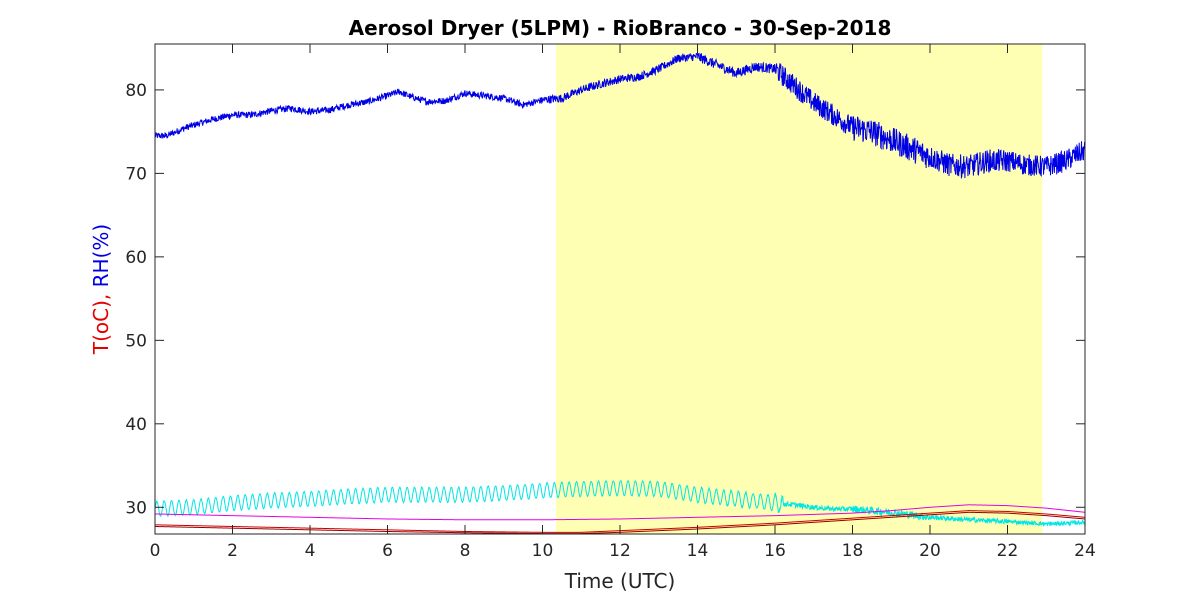 The image size is (1200, 600). Describe the element at coordinates (136, 91) in the screenshot. I see `y-tick-label: 80` at that location.